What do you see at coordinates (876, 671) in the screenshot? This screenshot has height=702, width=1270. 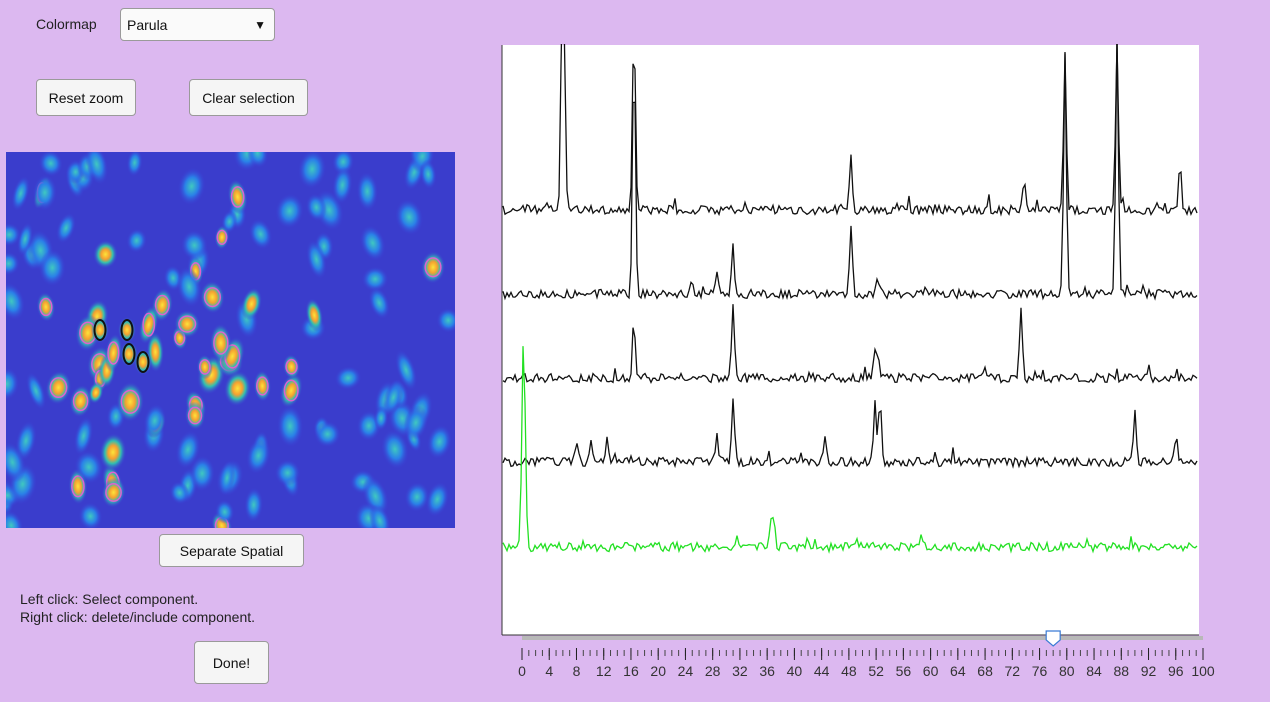 I see `slider-label: 52` at bounding box center [876, 671].